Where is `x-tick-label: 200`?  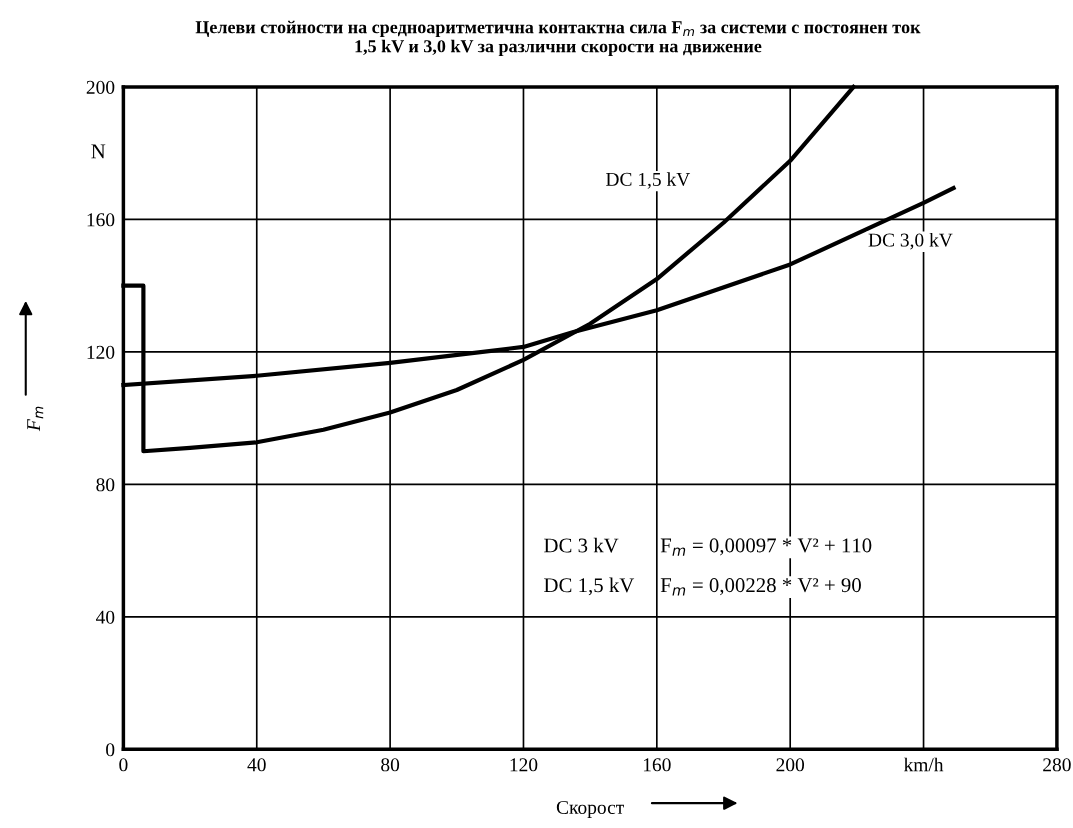 x-tick-label: 200 is located at coordinates (790, 765).